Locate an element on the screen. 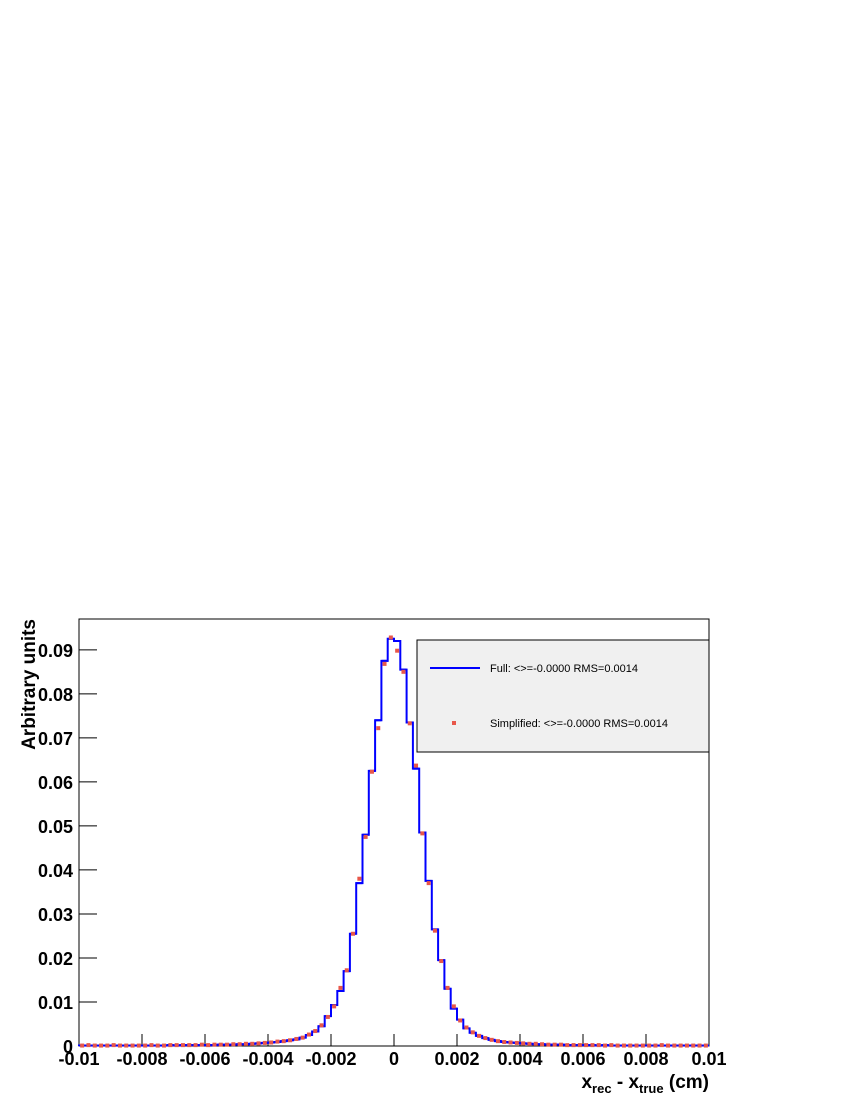 This screenshot has width=850, height=1100. x-axis-title-part: rec is located at coordinates (602, 1088).